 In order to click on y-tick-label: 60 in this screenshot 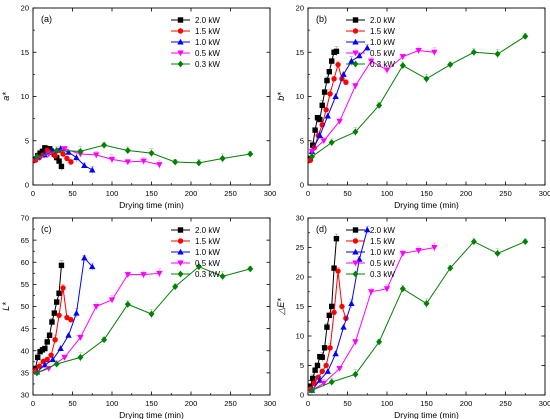, I will do `click(25, 262)`.